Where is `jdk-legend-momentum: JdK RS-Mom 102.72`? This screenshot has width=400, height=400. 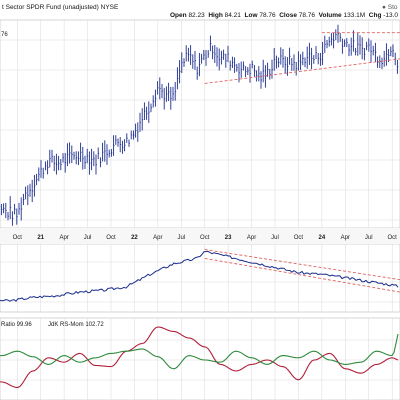
jdk-legend-momentum: JdK RS-Mom 102.72 is located at coordinates (76, 325).